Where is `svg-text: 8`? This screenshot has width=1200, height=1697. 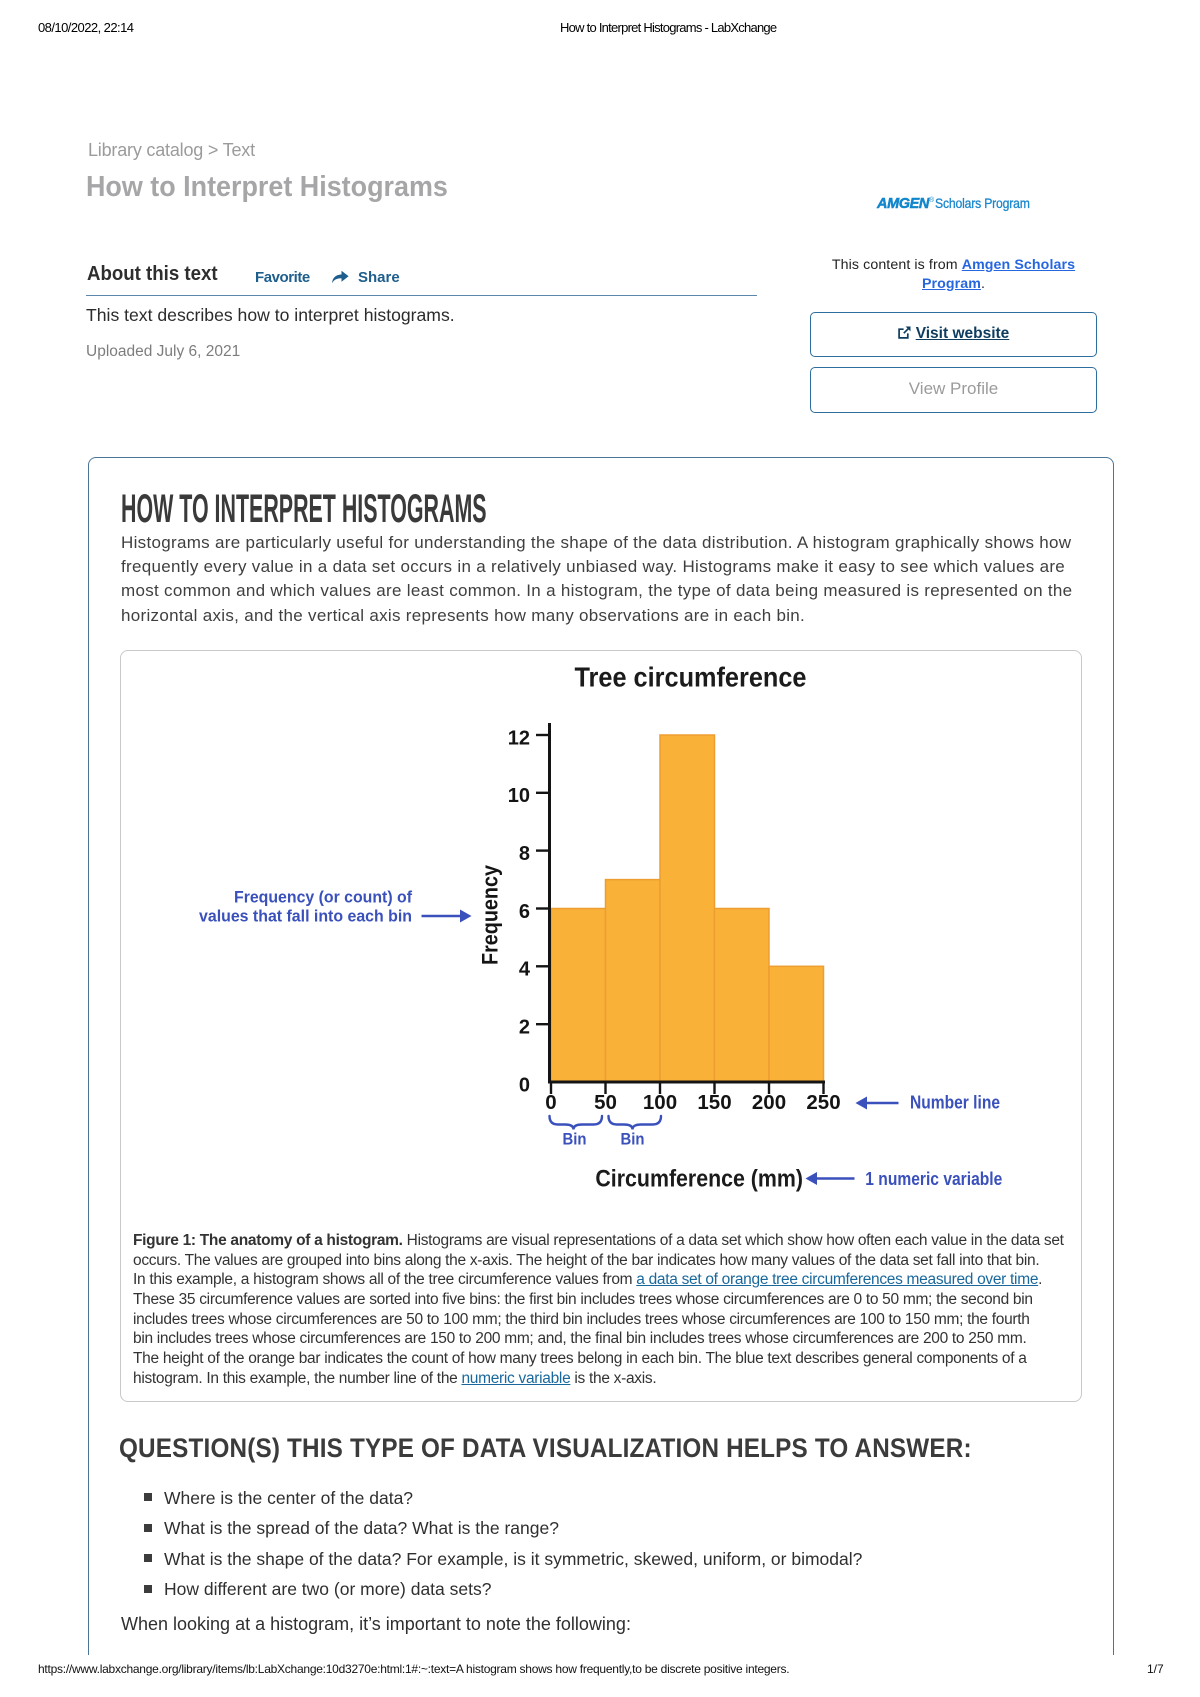
svg-text: 8 is located at coordinates (524, 854).